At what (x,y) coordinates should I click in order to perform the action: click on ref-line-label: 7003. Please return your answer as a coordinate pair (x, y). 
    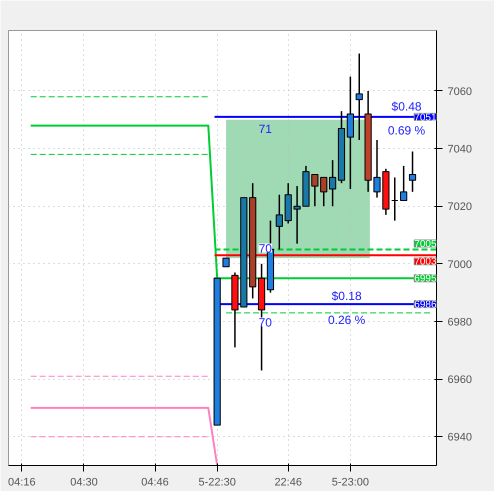
    Looking at the image, I should click on (425, 262).